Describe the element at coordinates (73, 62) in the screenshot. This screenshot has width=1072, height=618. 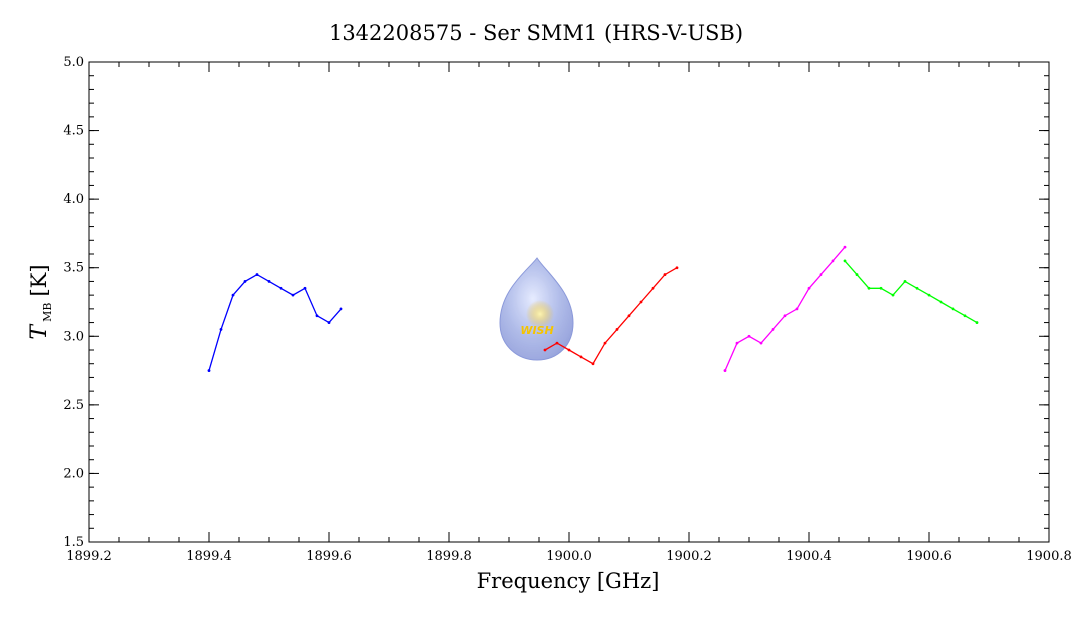
I see `y-tick-label: 5.0` at that location.